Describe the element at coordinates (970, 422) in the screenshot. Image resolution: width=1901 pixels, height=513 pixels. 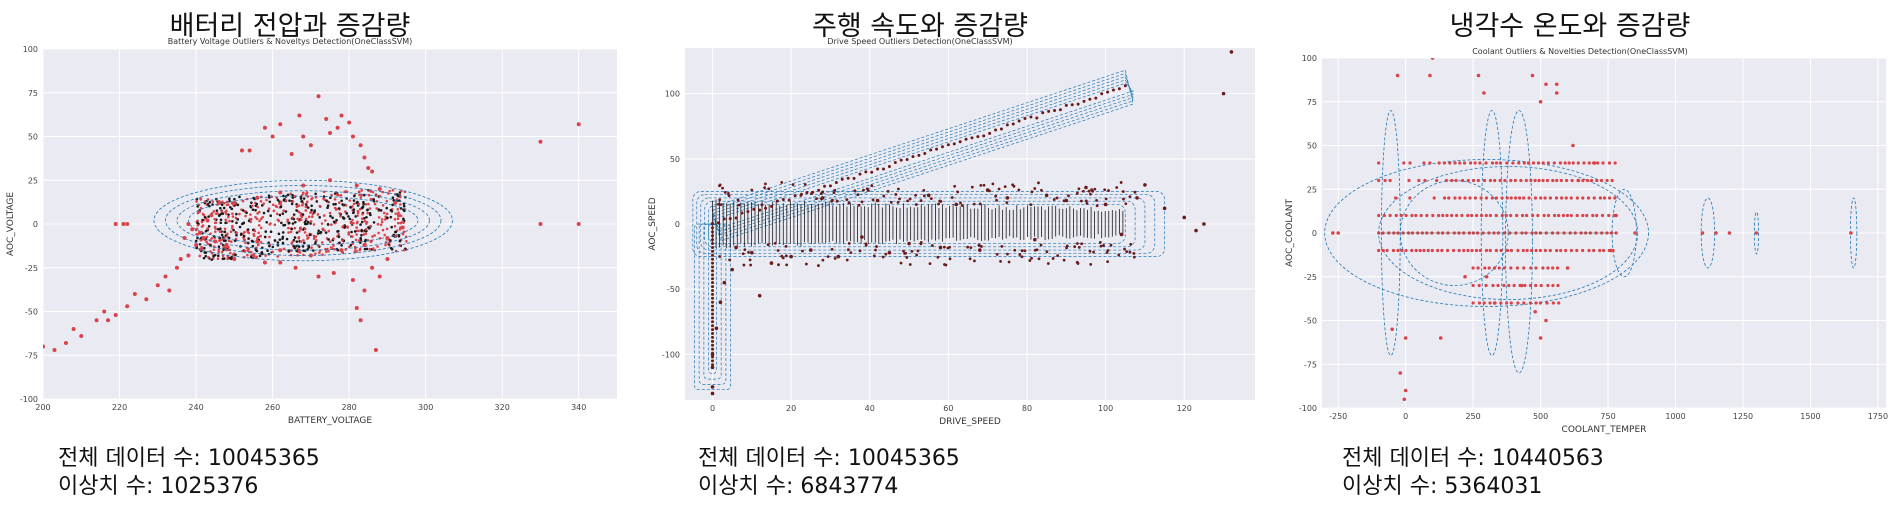
I see `x-axis-label: DRIVE_SPEED` at that location.